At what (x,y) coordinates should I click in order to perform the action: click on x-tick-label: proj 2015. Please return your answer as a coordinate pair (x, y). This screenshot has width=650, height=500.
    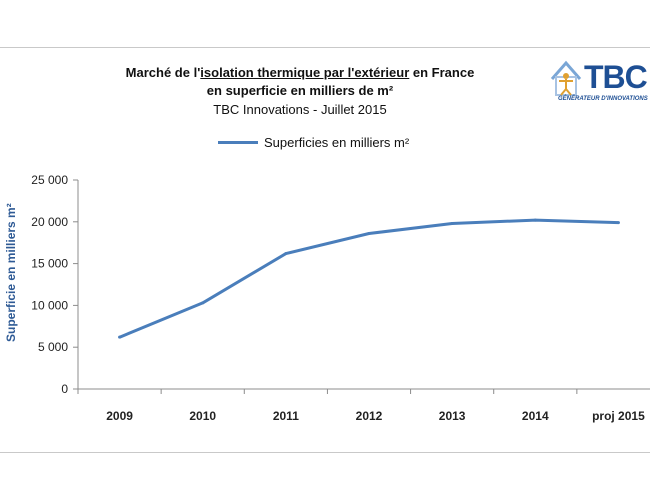
    Looking at the image, I should click on (618, 416).